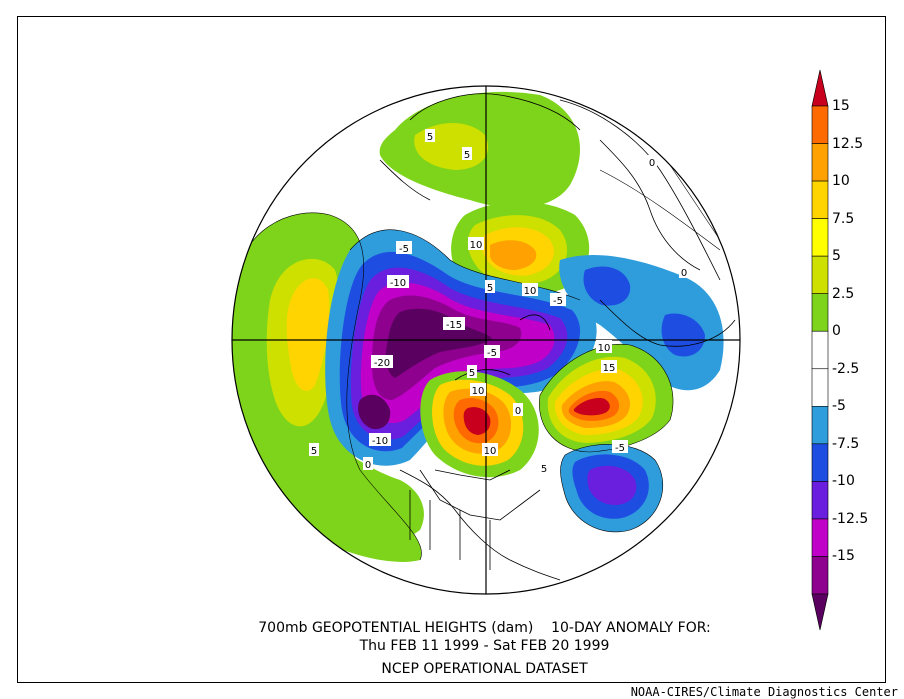 The image size is (904, 699). I want to click on contour-label: -15, so click(454, 325).